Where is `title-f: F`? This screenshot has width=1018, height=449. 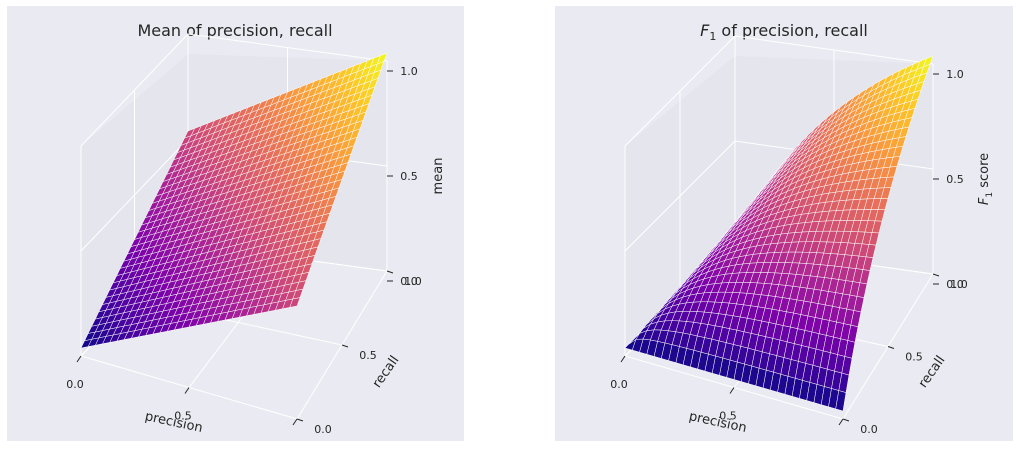
title-f: F is located at coordinates (705, 30).